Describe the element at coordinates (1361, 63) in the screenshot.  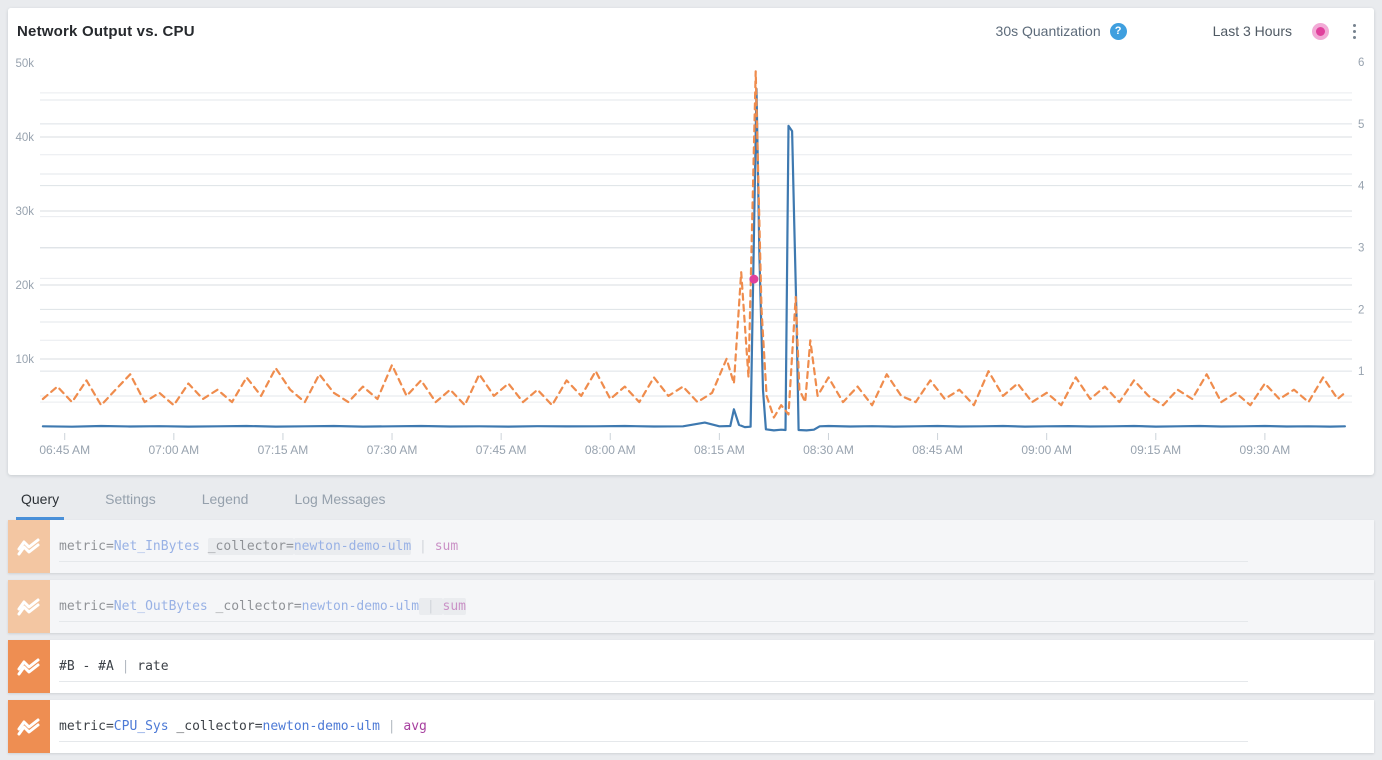
I see `svg-text: 6` at that location.